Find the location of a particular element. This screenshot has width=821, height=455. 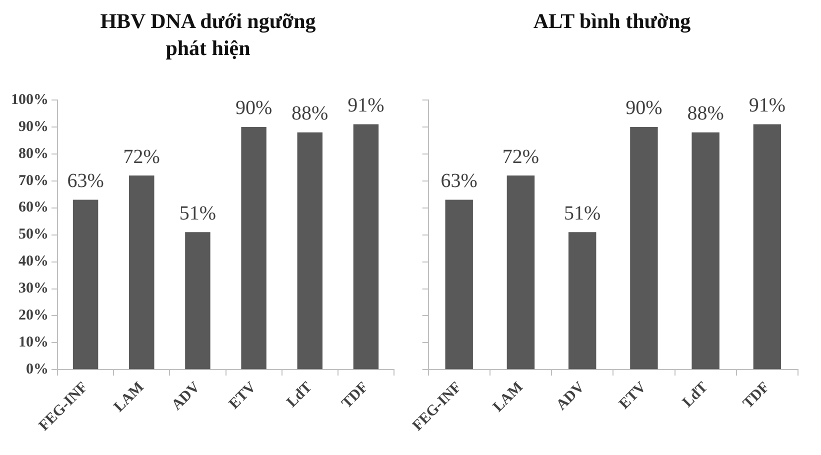

y-tick-label: 60% is located at coordinates (33, 208).